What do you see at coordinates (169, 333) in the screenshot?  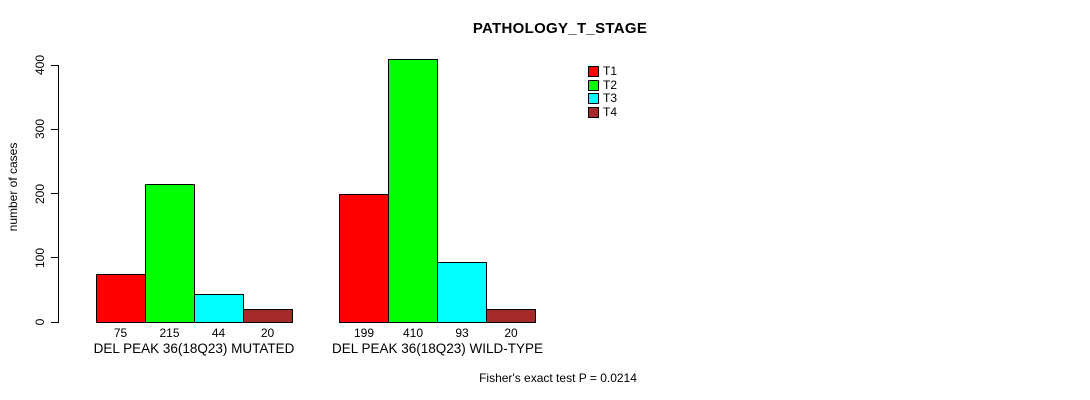 I see `bar-value-label: 215` at bounding box center [169, 333].